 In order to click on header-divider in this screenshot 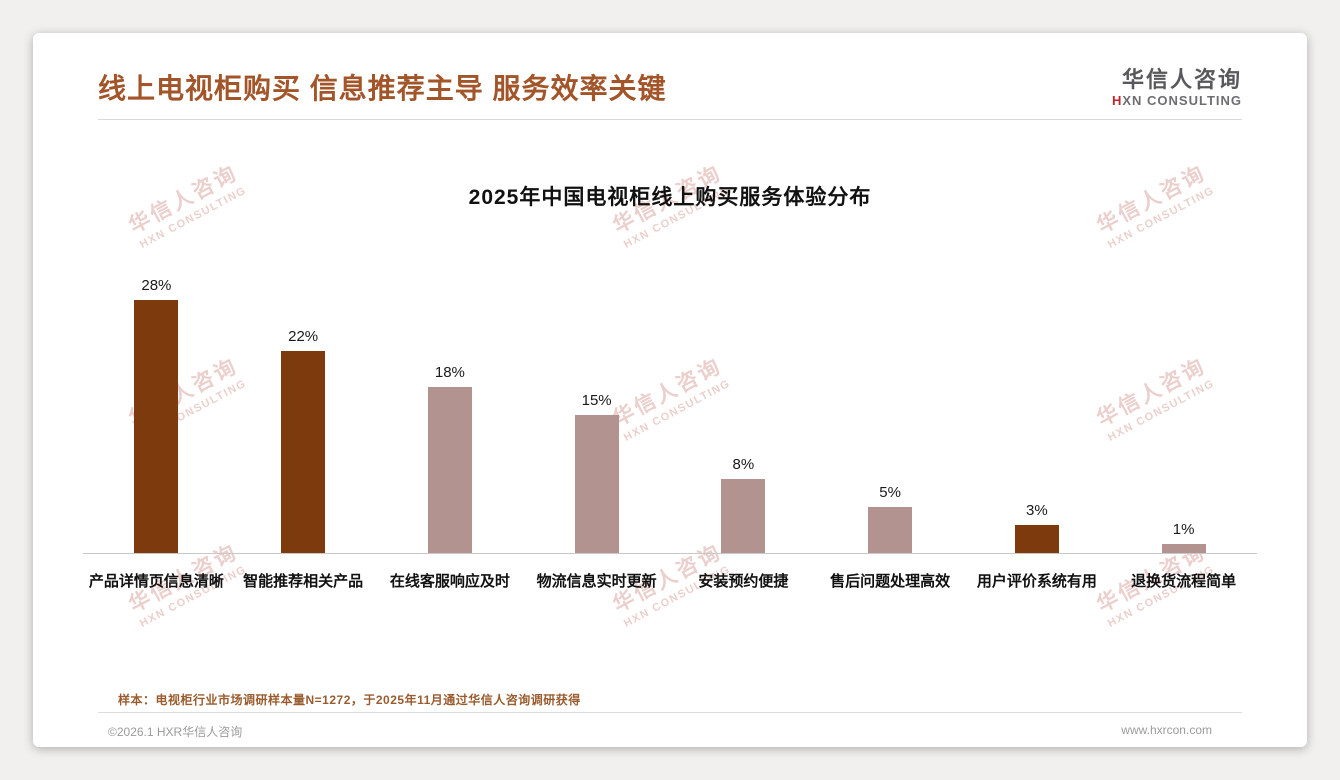, I will do `click(670, 119)`.